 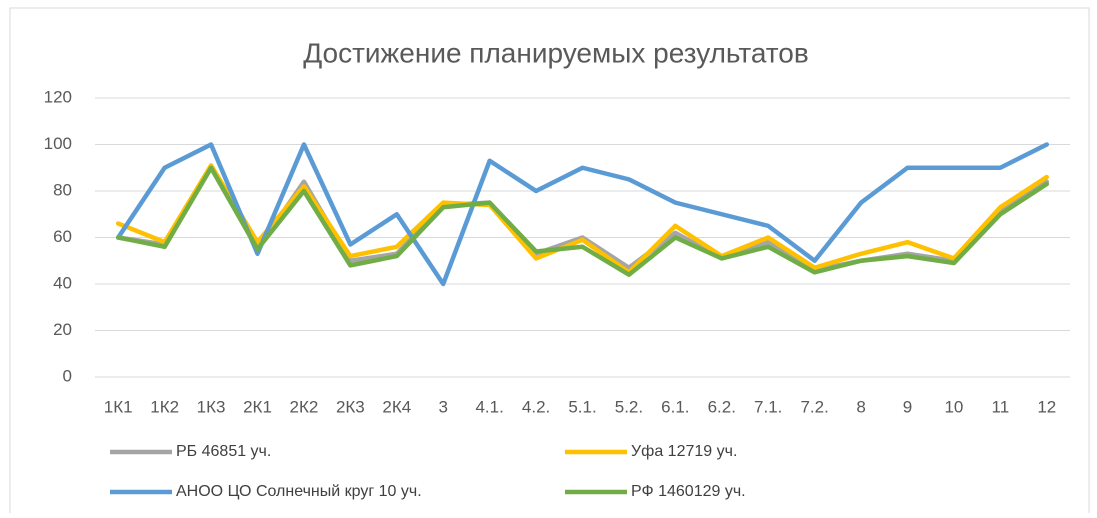 What do you see at coordinates (953, 406) in the screenshot?
I see `x-tick-label: 10` at bounding box center [953, 406].